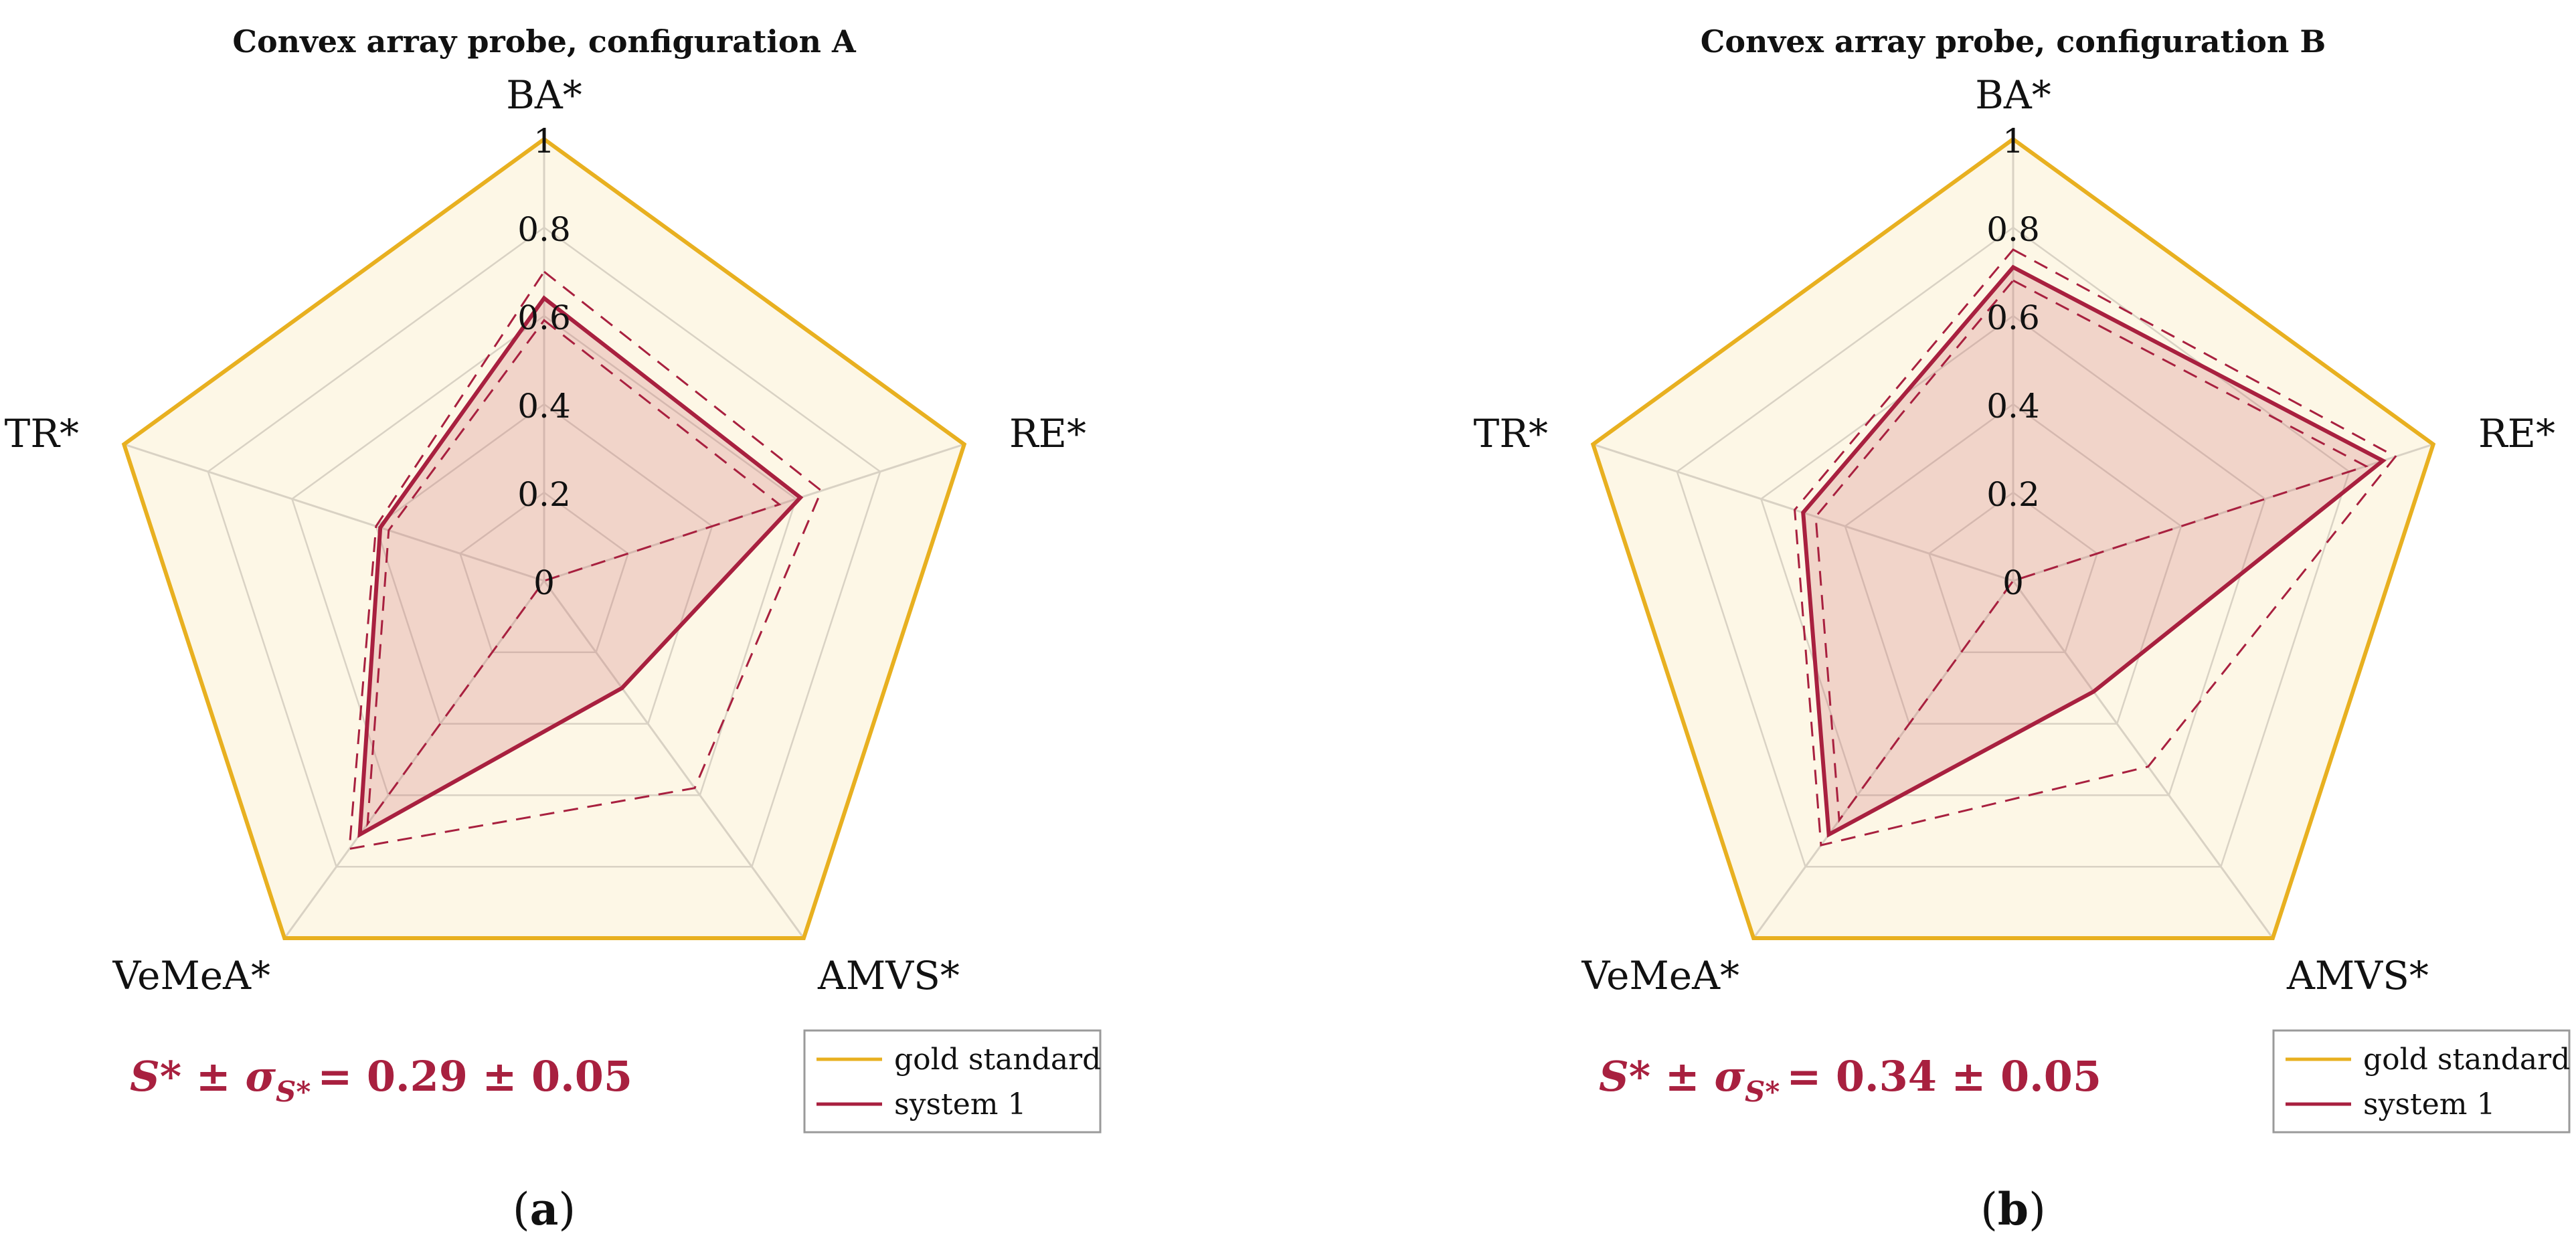 This screenshot has height=1254, width=2576. Describe the element at coordinates (1943, 1076) in the screenshot. I see `score-value: = 0.34 ± 0.05` at that location.